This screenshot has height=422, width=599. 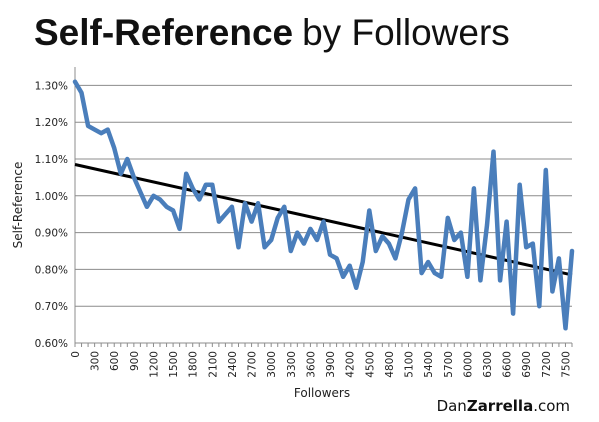 What do you see at coordinates (410, 364) in the screenshot?
I see `x-tick-label: 5100` at bounding box center [410, 364].